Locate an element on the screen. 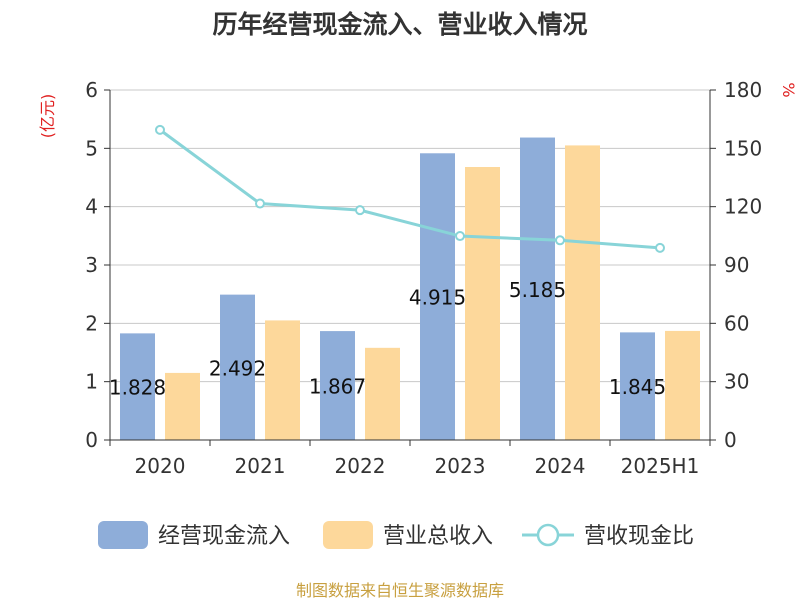 This screenshot has width=800, height=600. y-right-tick-label: 180 is located at coordinates (743, 90).